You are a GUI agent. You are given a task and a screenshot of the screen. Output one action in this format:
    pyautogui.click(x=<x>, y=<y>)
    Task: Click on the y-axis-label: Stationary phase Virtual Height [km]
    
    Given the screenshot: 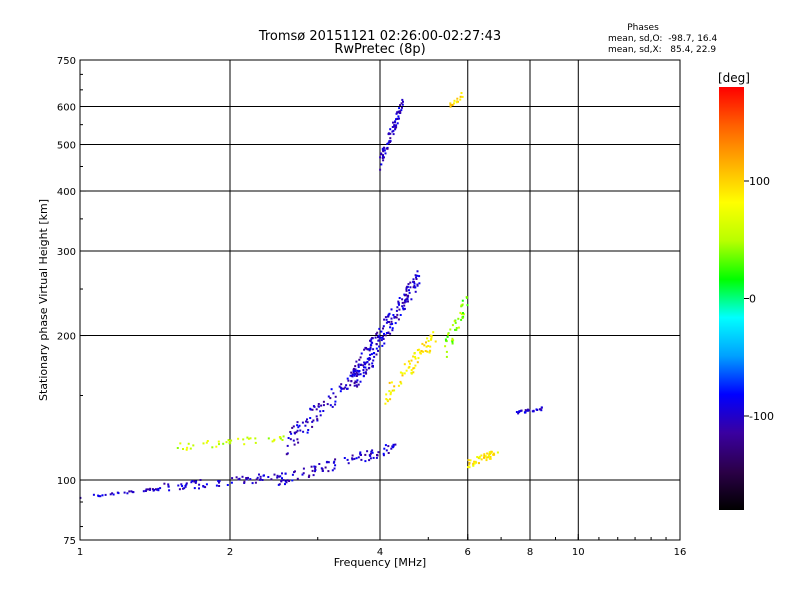 What is the action you would take?
    pyautogui.click(x=43, y=300)
    